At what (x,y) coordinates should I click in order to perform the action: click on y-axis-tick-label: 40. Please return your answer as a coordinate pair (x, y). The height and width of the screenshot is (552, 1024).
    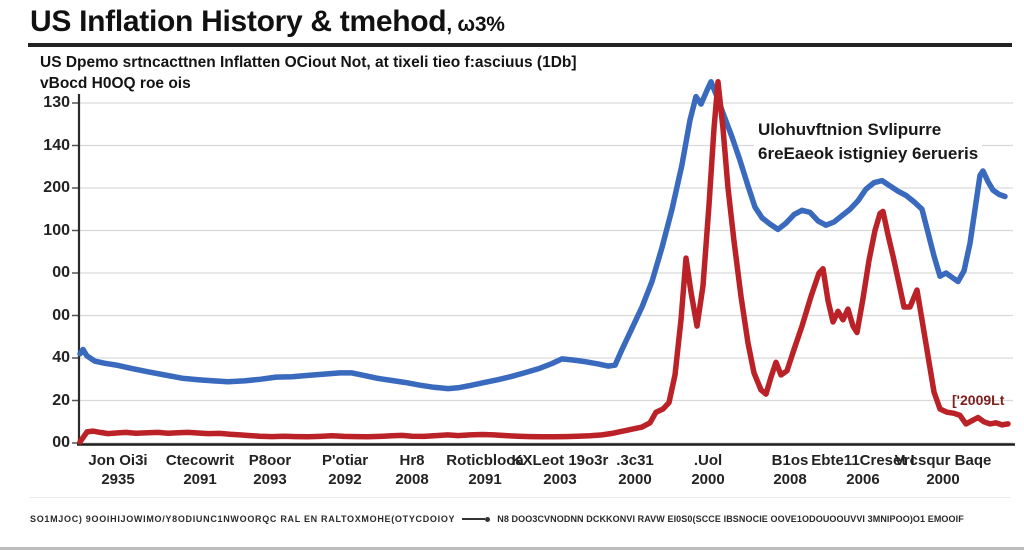
    Looking at the image, I should click on (61, 357).